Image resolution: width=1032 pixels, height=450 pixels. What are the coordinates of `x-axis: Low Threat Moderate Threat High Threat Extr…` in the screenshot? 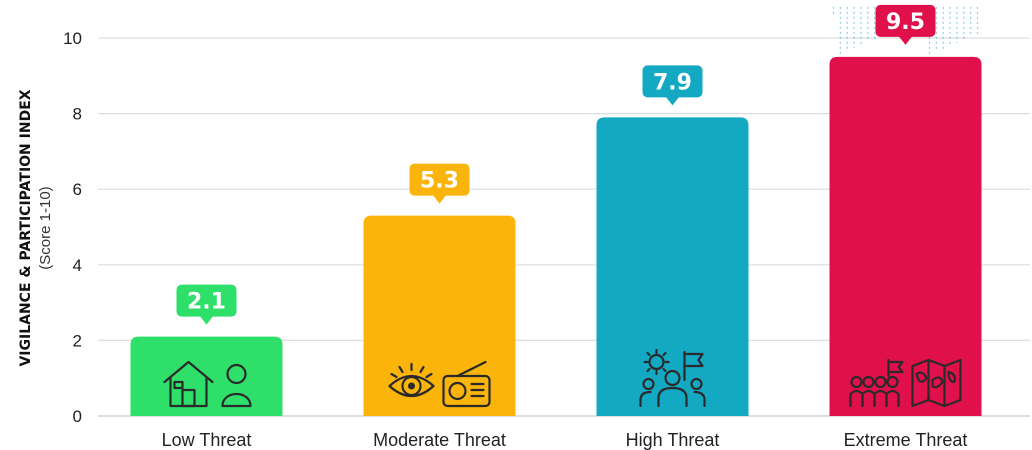 It's located at (565, 440).